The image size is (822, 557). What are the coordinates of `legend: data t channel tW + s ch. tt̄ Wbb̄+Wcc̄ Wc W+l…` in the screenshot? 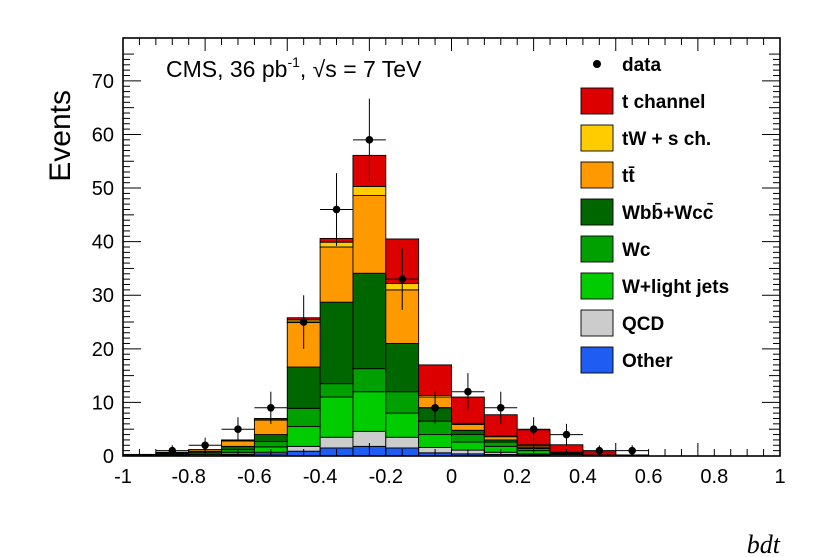 It's located at (654, 214).